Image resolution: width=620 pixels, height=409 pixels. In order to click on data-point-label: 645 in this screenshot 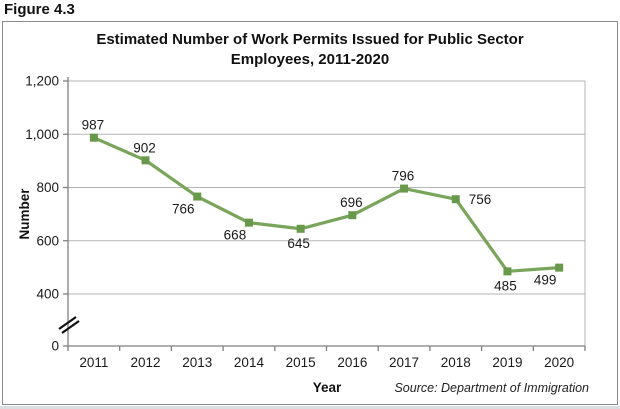, I will do `click(298, 243)`.